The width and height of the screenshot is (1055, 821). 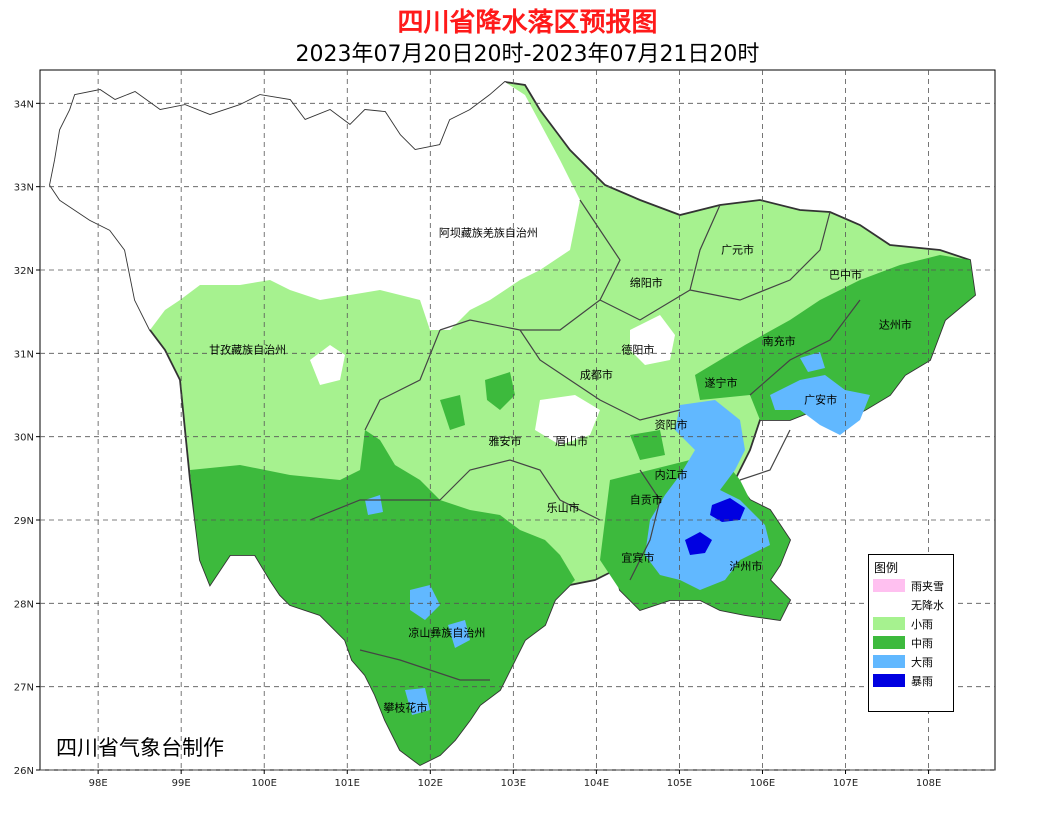 I want to click on legend-item-light-rain: 小雨, so click(x=913, y=623).